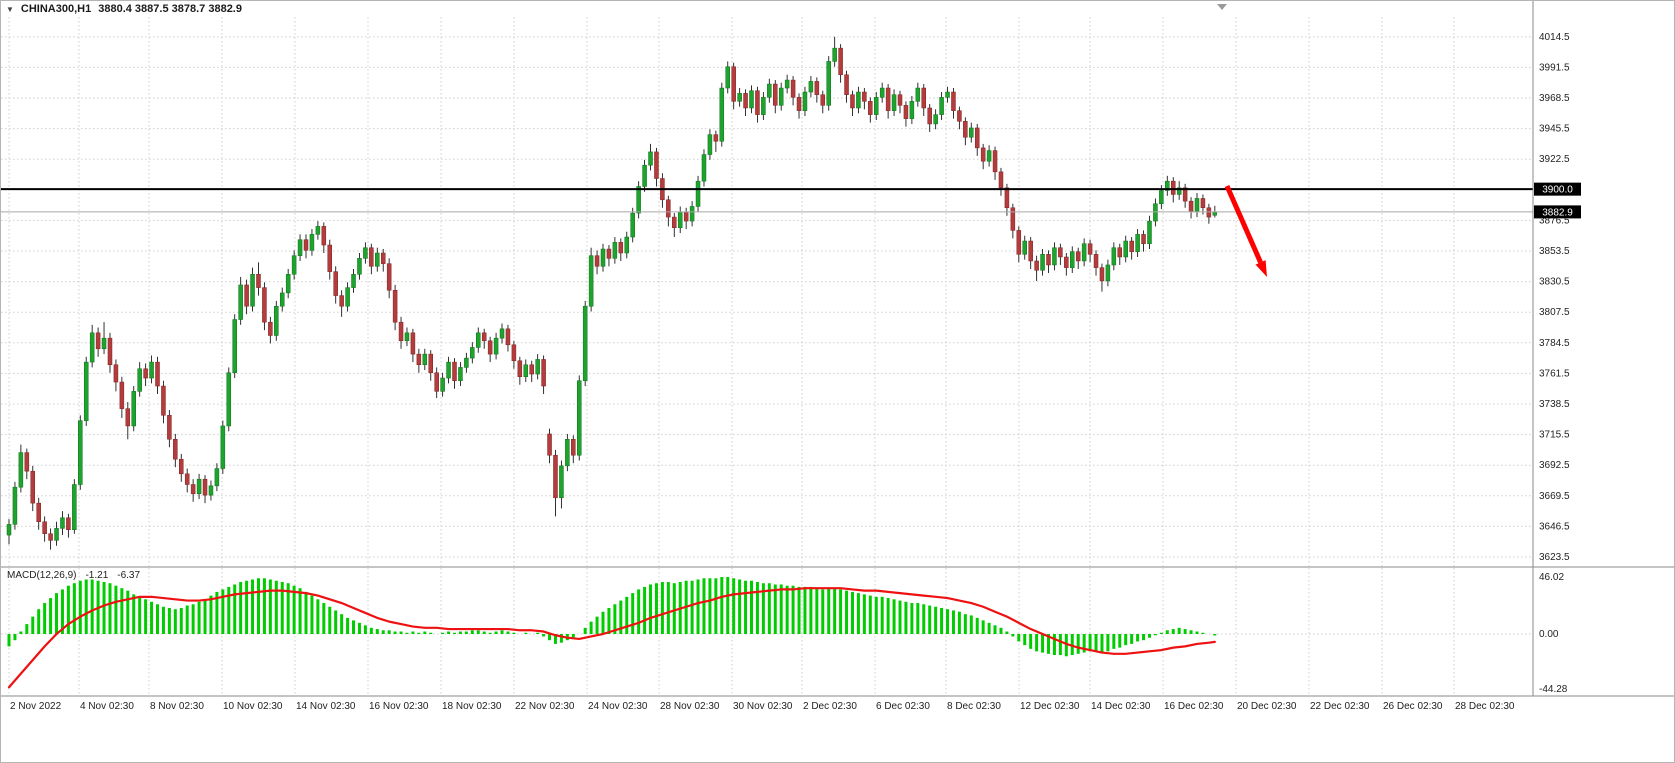 The width and height of the screenshot is (1675, 763). Describe the element at coordinates (253, 706) in the screenshot. I see `time-label: 10 Nov 02:30` at that location.